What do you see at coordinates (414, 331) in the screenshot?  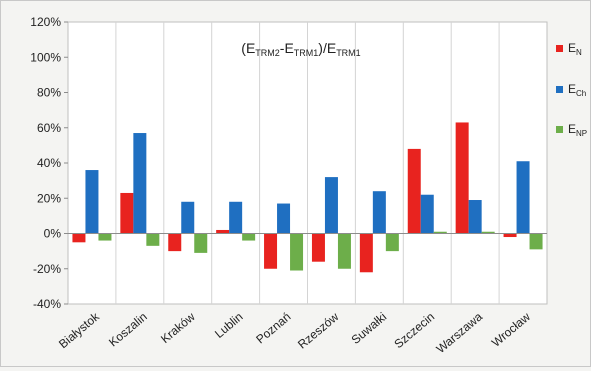 I see `x-tick-label: Szczecin` at bounding box center [414, 331].